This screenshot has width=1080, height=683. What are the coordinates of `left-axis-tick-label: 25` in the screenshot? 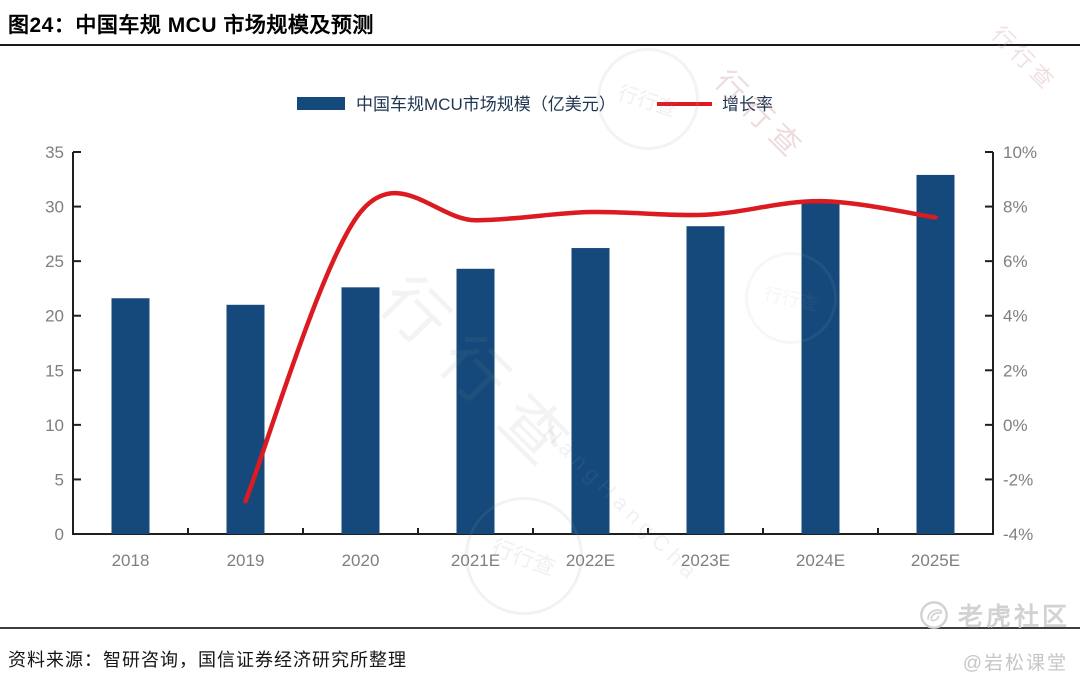 It's located at (54, 261).